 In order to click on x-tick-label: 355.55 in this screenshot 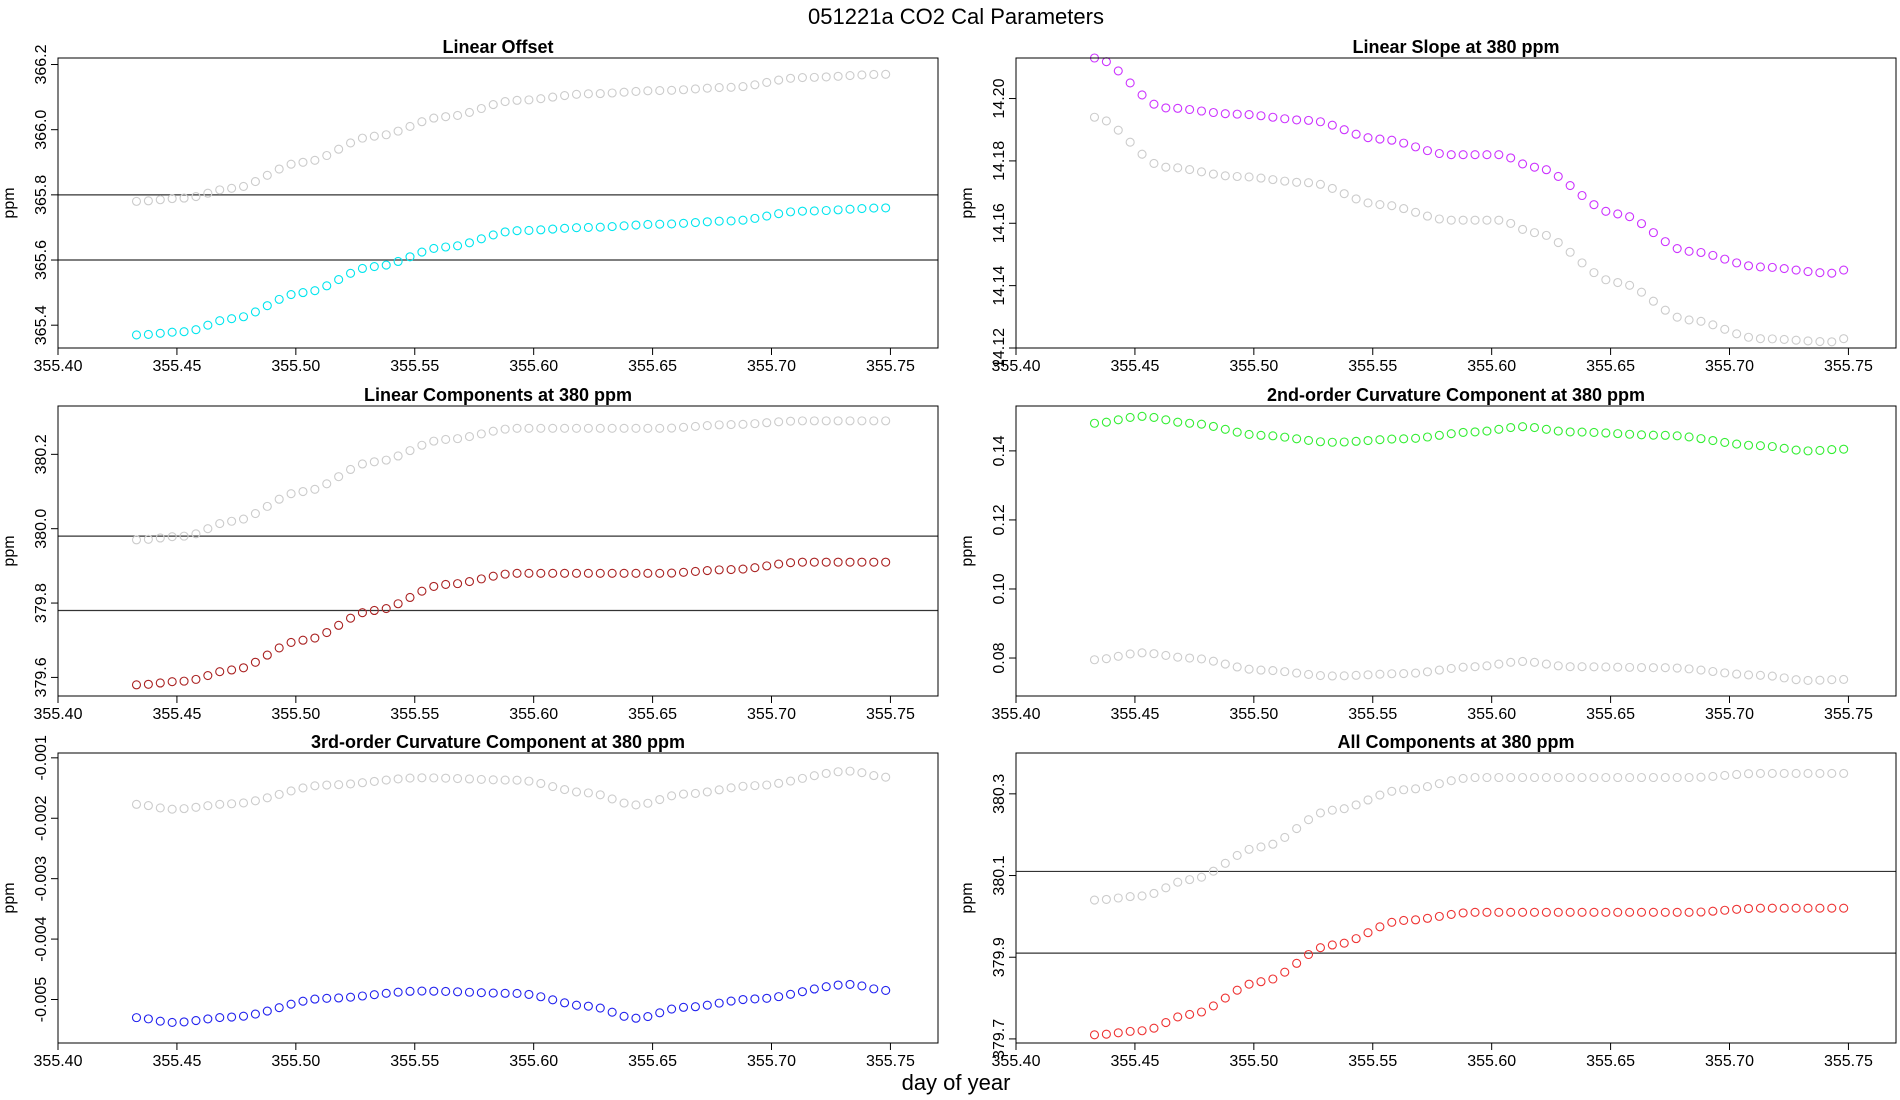, I will do `click(1372, 366)`.